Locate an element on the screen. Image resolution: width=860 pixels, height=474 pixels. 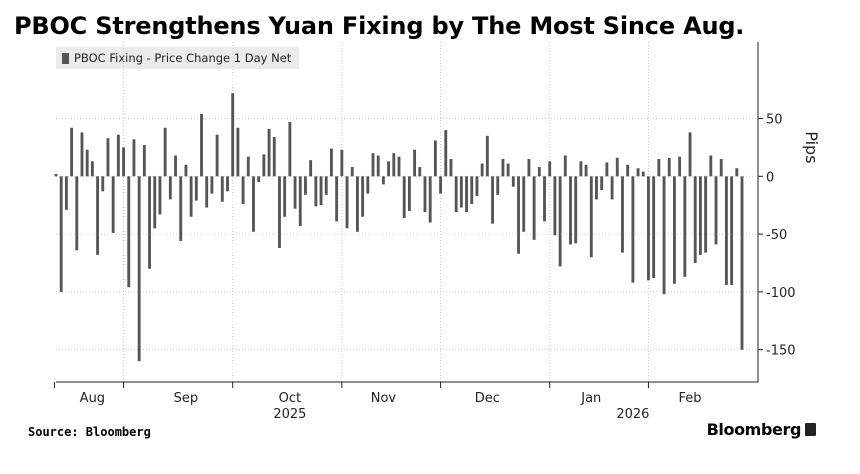
x-tick-label: Oct is located at coordinates (290, 398).